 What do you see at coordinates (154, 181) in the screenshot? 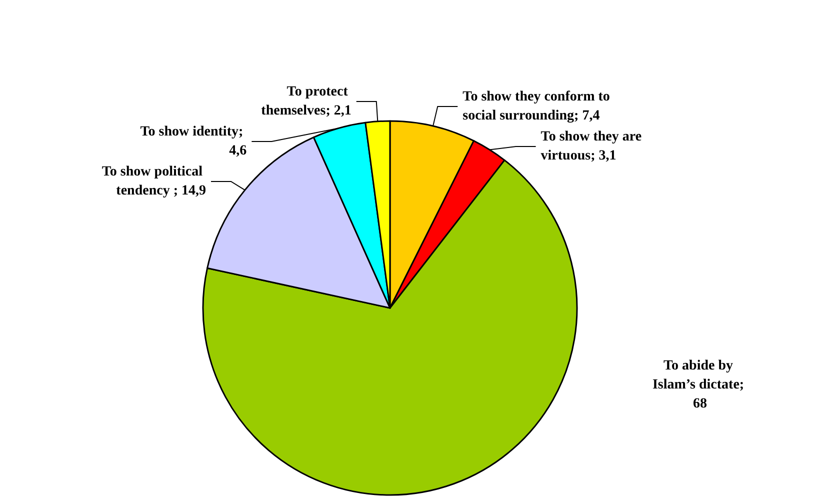
I see `slice-label: To show political tendency ; 14,9` at bounding box center [154, 181].